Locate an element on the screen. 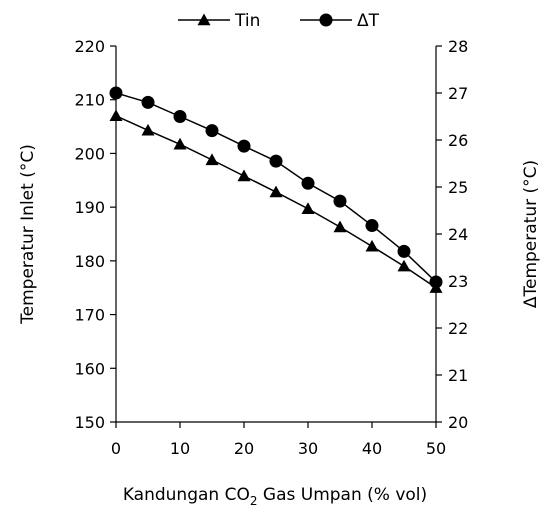 The height and width of the screenshot is (514, 550). legend-label: ΔT is located at coordinates (368, 21).